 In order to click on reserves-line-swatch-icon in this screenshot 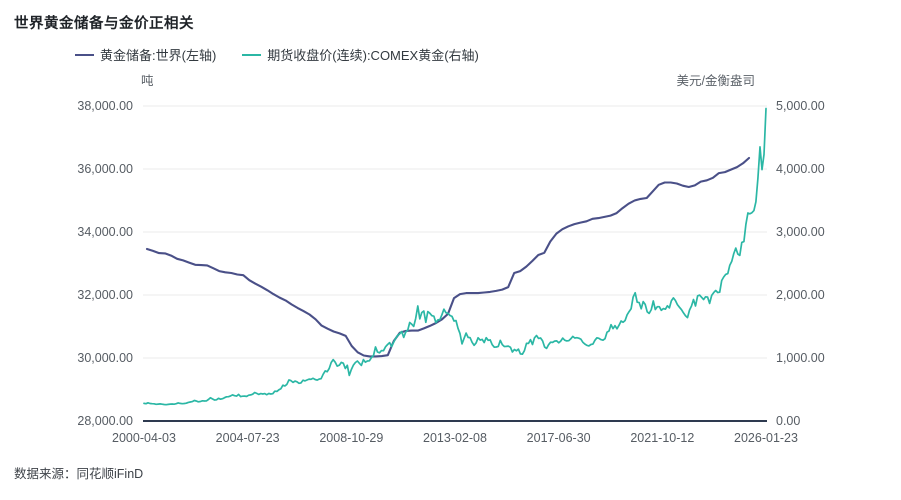, I will do `click(84, 54)`.